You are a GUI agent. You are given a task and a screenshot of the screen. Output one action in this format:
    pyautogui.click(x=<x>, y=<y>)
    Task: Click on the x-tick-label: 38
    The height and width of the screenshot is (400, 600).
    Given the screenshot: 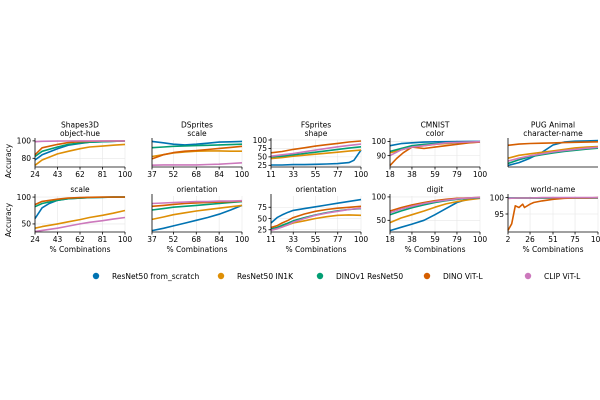 What is the action you would take?
    pyautogui.click(x=412, y=239)
    